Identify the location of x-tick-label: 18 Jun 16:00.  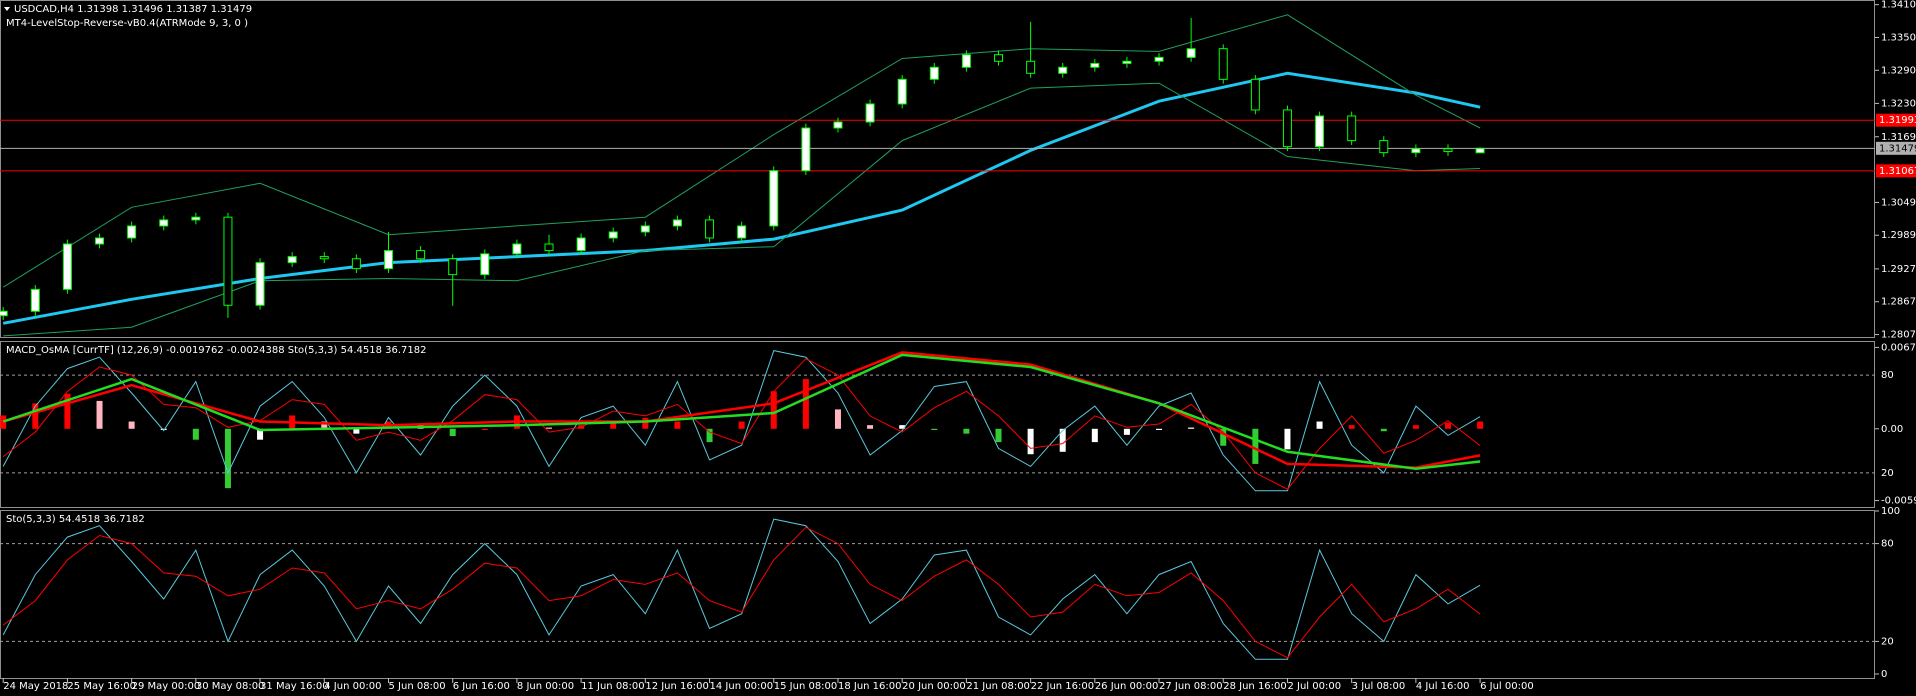
(870, 686).